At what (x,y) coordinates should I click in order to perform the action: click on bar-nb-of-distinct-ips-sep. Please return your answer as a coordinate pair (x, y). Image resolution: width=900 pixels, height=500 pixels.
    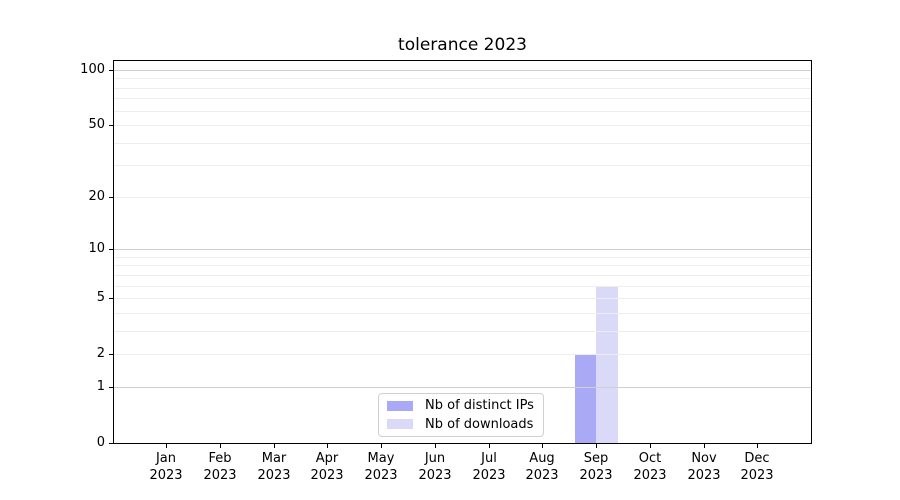
    Looking at the image, I should click on (585, 398).